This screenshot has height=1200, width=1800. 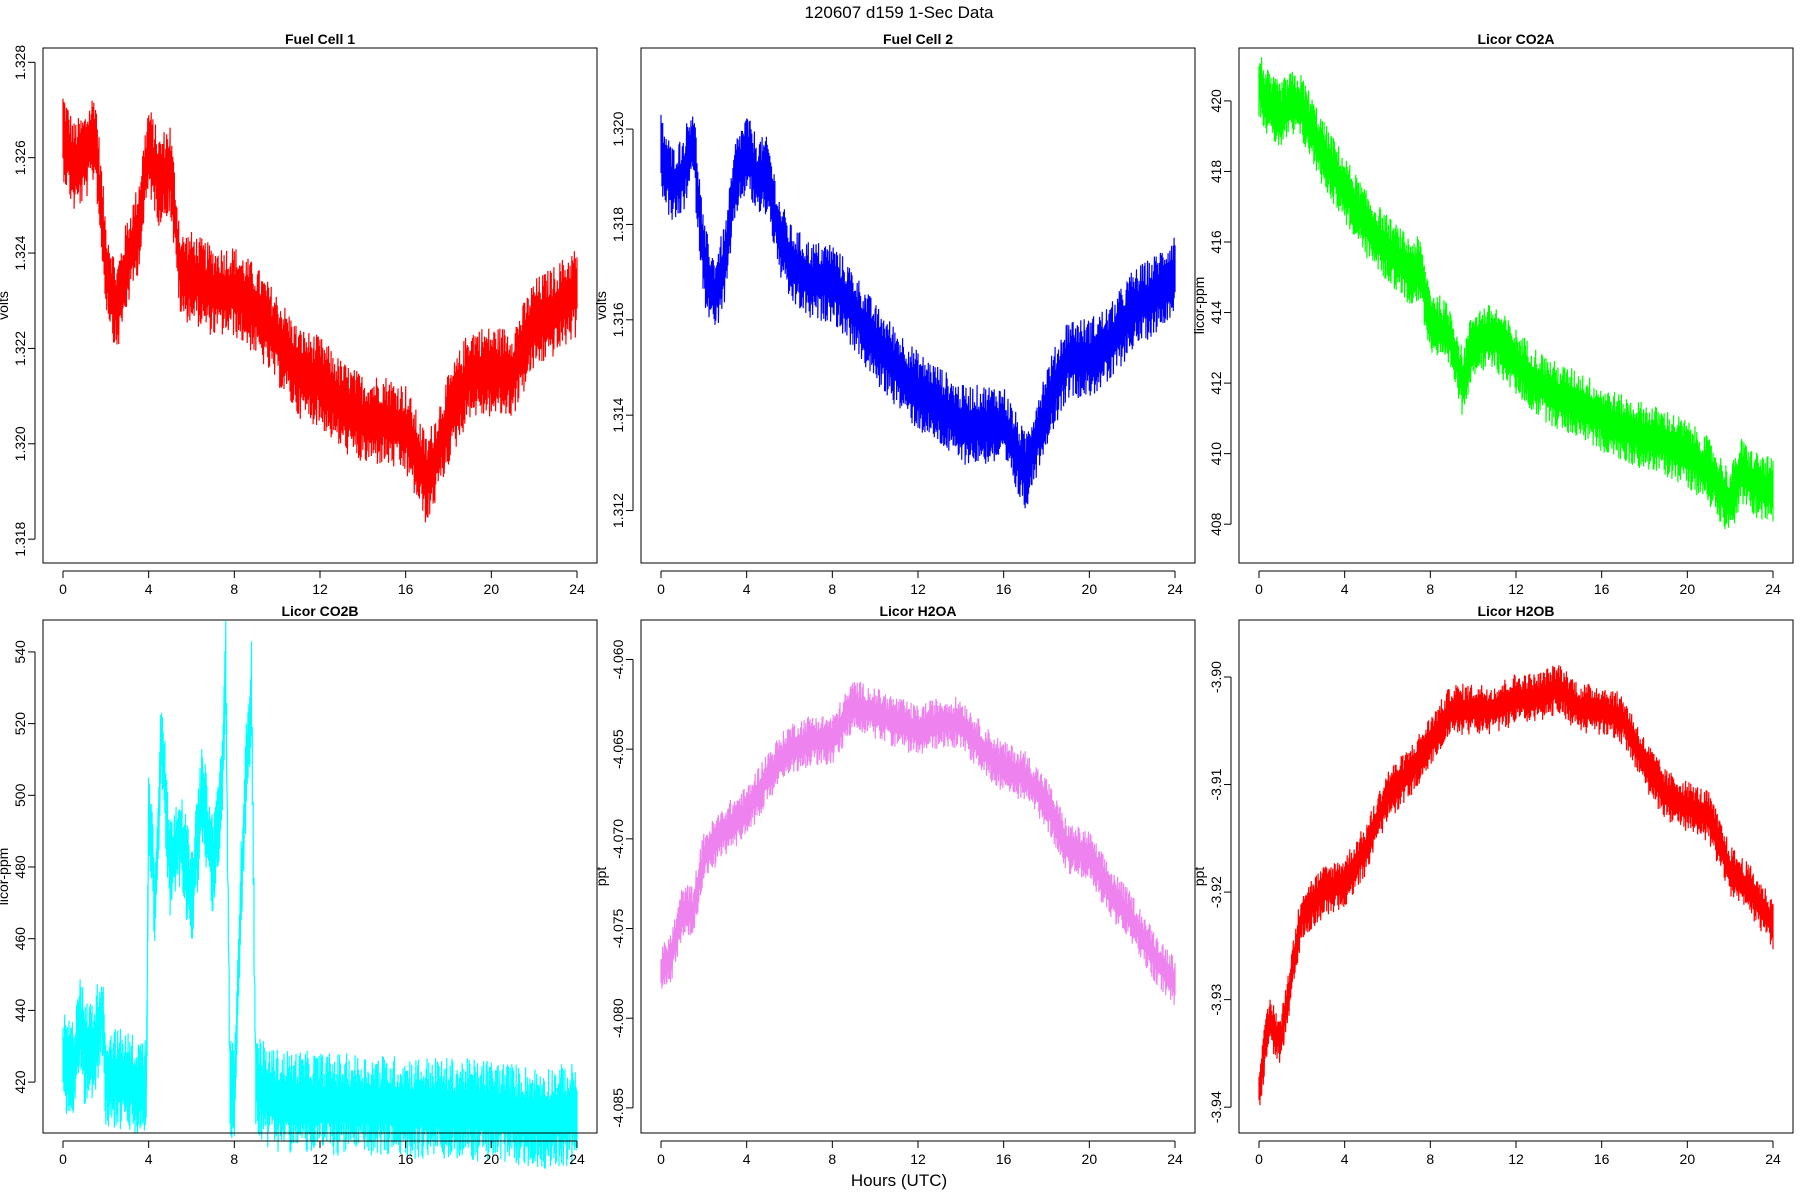 I want to click on y-tick-label: 420, so click(x=20, y=1082).